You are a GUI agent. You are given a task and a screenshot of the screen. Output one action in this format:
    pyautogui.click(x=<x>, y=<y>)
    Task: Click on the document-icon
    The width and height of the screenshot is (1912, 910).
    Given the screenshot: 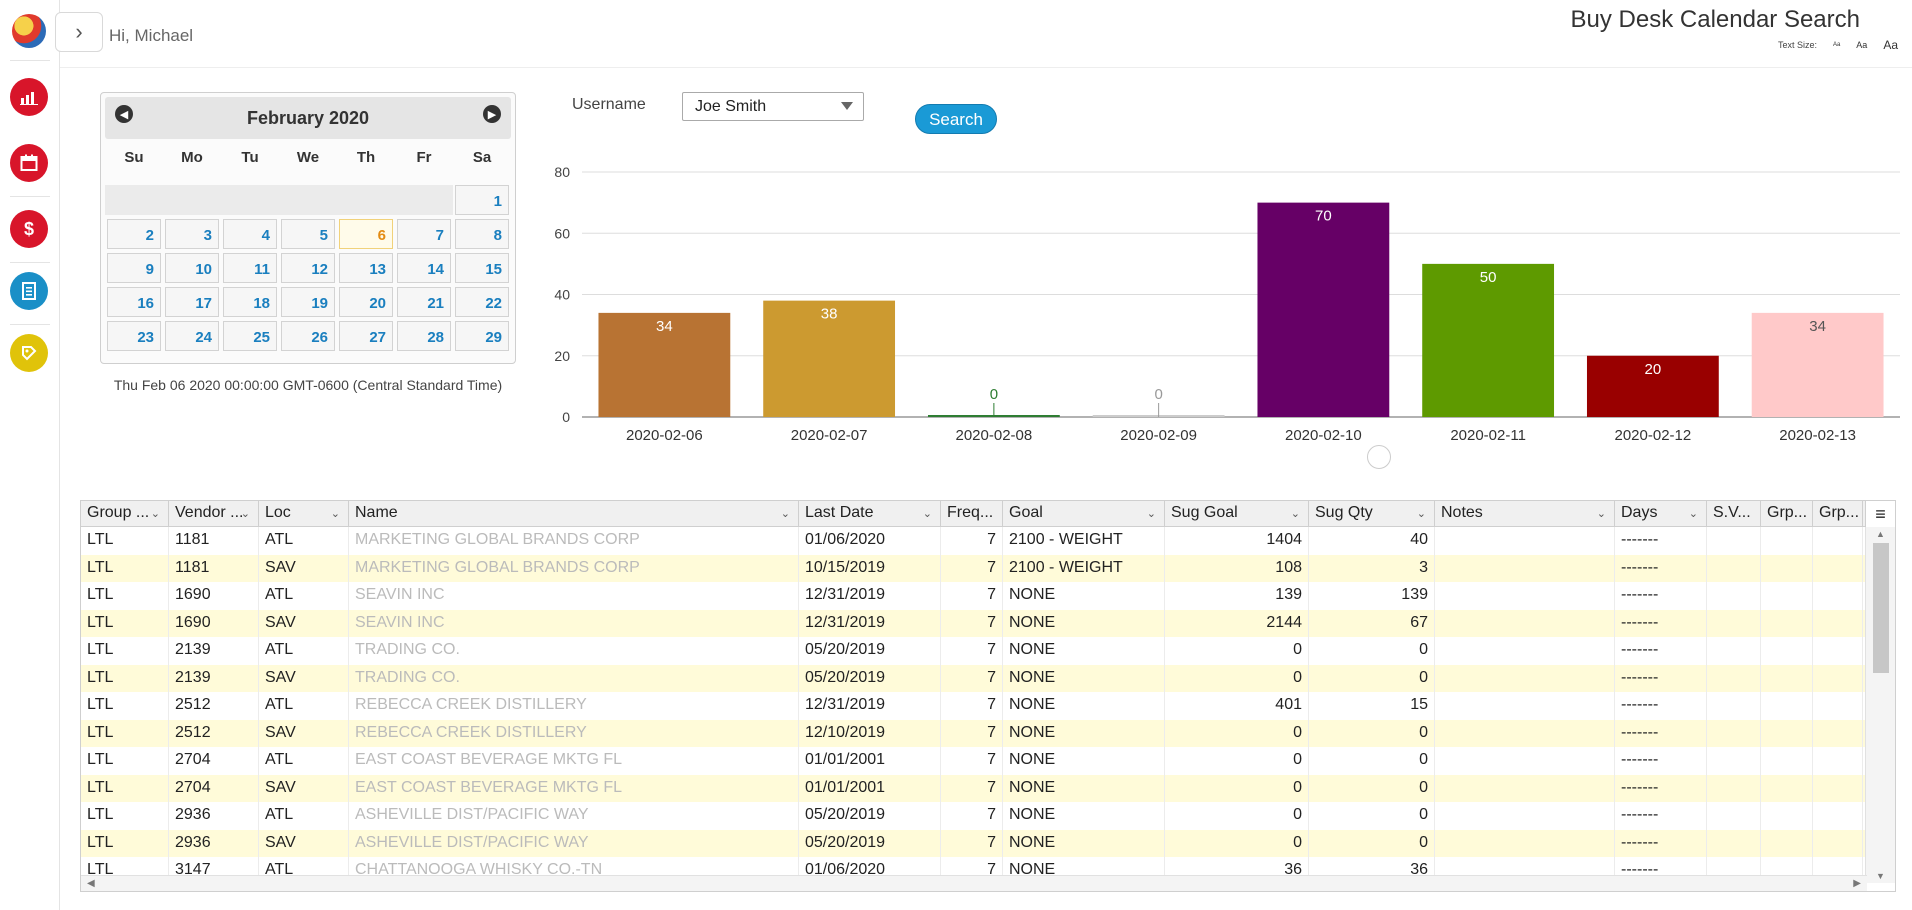 What is the action you would take?
    pyautogui.click(x=29, y=291)
    